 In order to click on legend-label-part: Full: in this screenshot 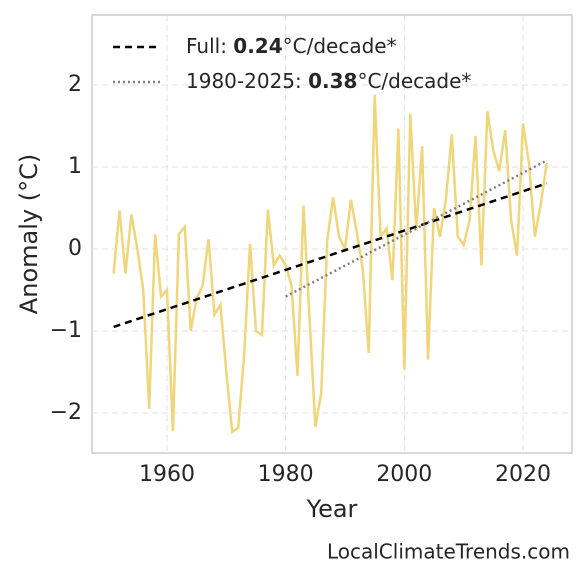, I will do `click(209, 46)`.